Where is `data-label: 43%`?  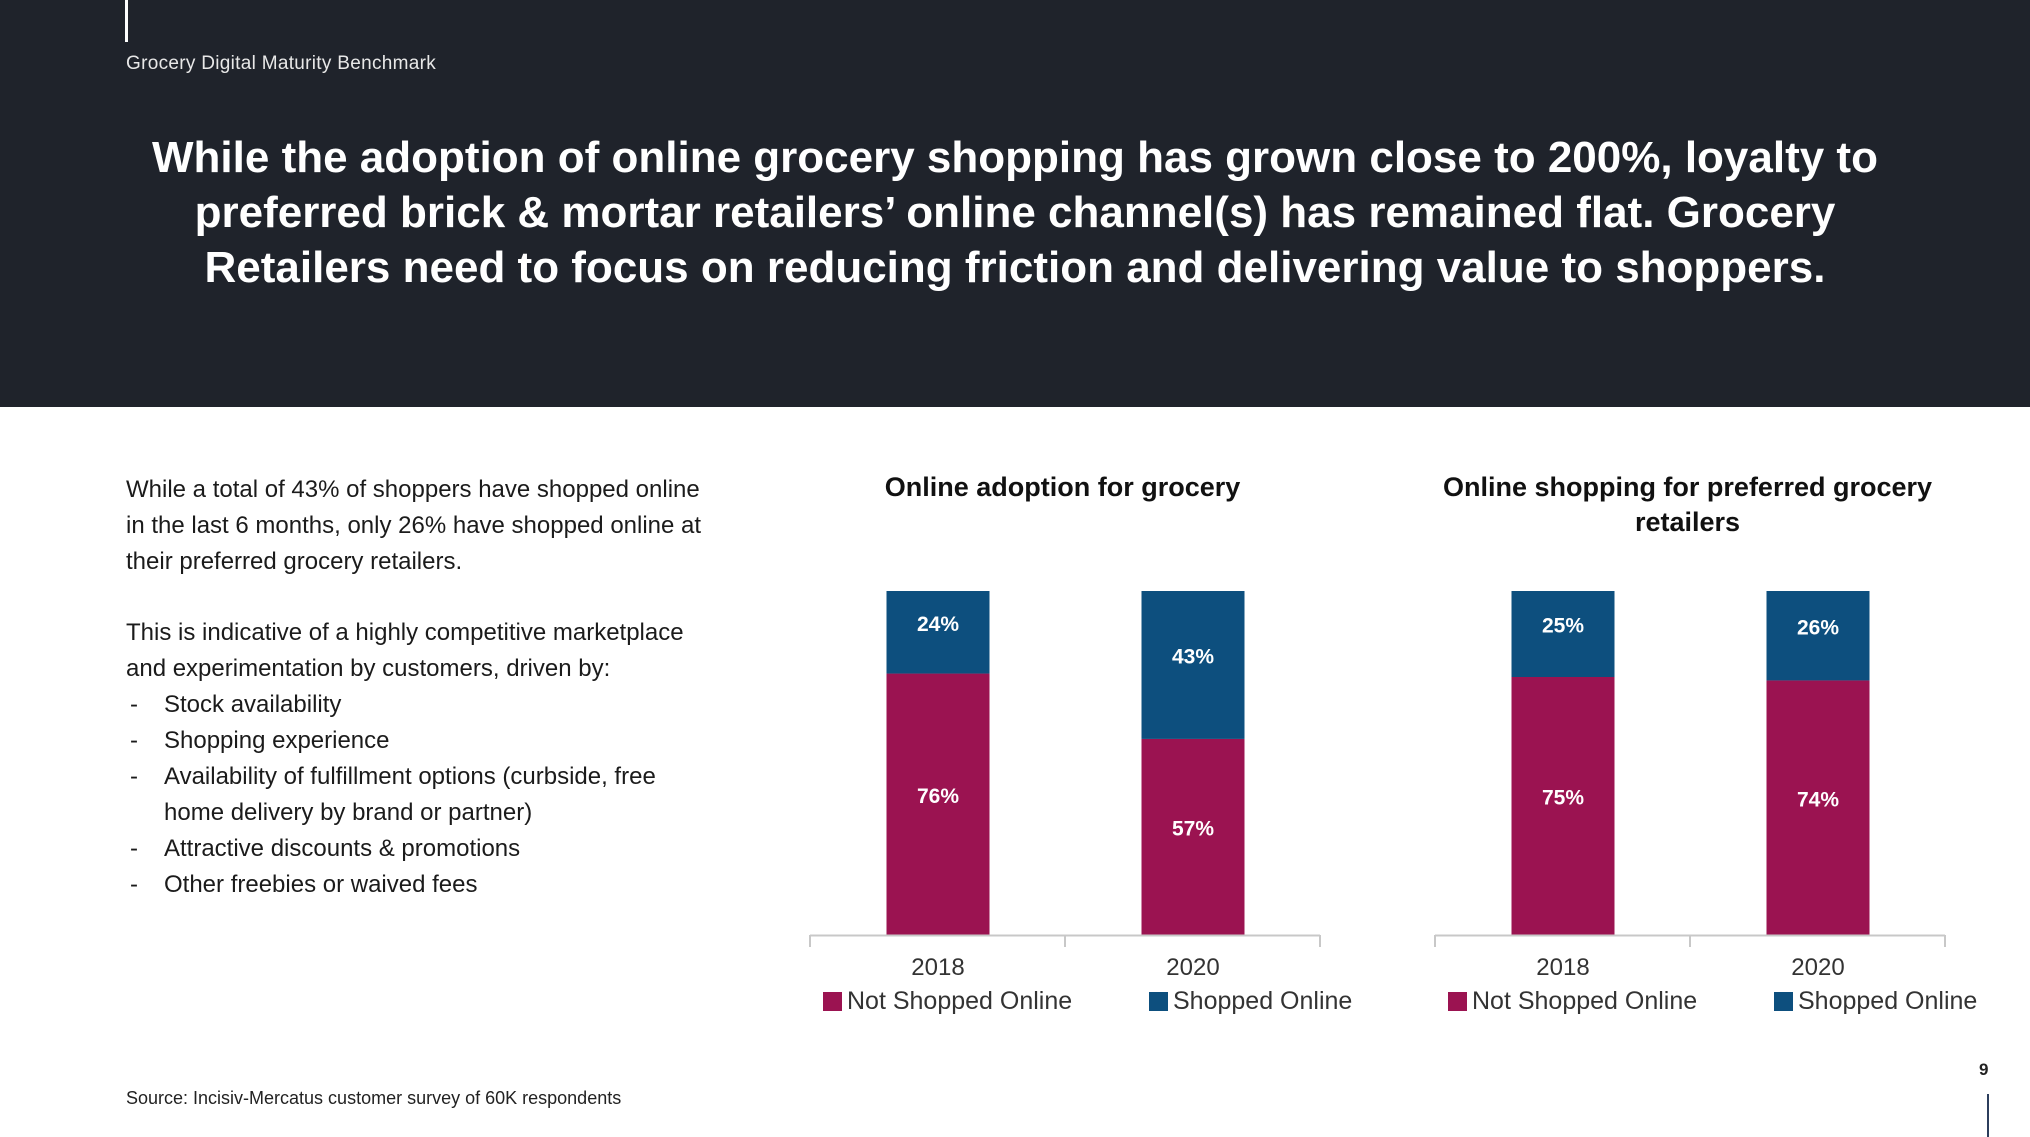 data-label: 43% is located at coordinates (1193, 657).